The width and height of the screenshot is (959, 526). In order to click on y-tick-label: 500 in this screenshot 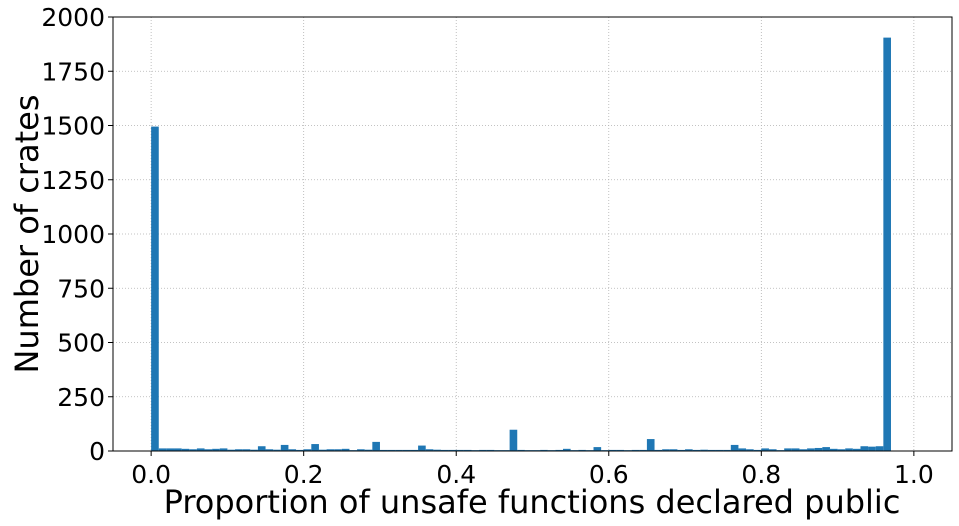, I will do `click(81, 343)`.